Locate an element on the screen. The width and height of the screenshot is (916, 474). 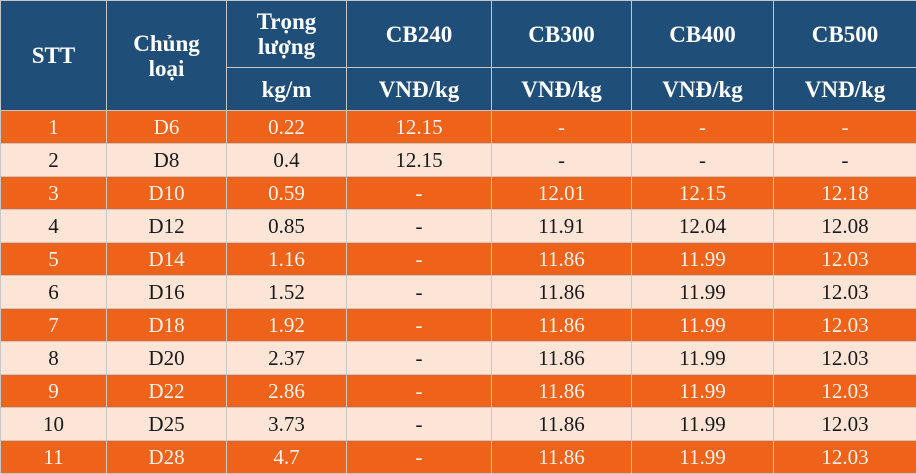
cell-weight: 4.7 is located at coordinates (286, 457).